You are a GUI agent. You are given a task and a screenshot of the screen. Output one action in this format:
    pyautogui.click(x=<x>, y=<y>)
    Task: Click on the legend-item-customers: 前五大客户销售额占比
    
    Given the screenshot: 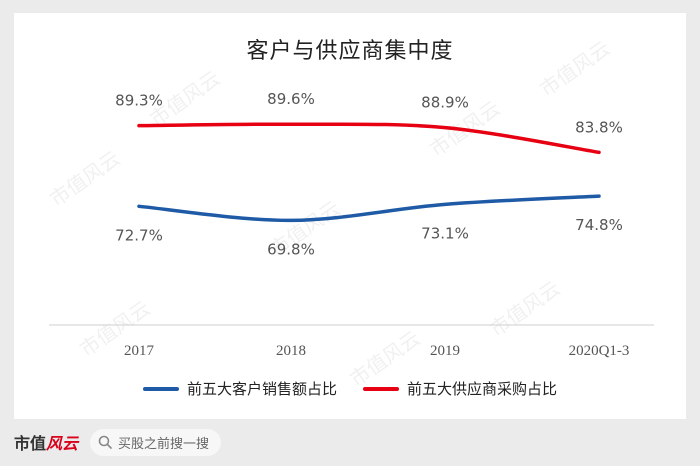 What is the action you would take?
    pyautogui.click(x=239, y=388)
    